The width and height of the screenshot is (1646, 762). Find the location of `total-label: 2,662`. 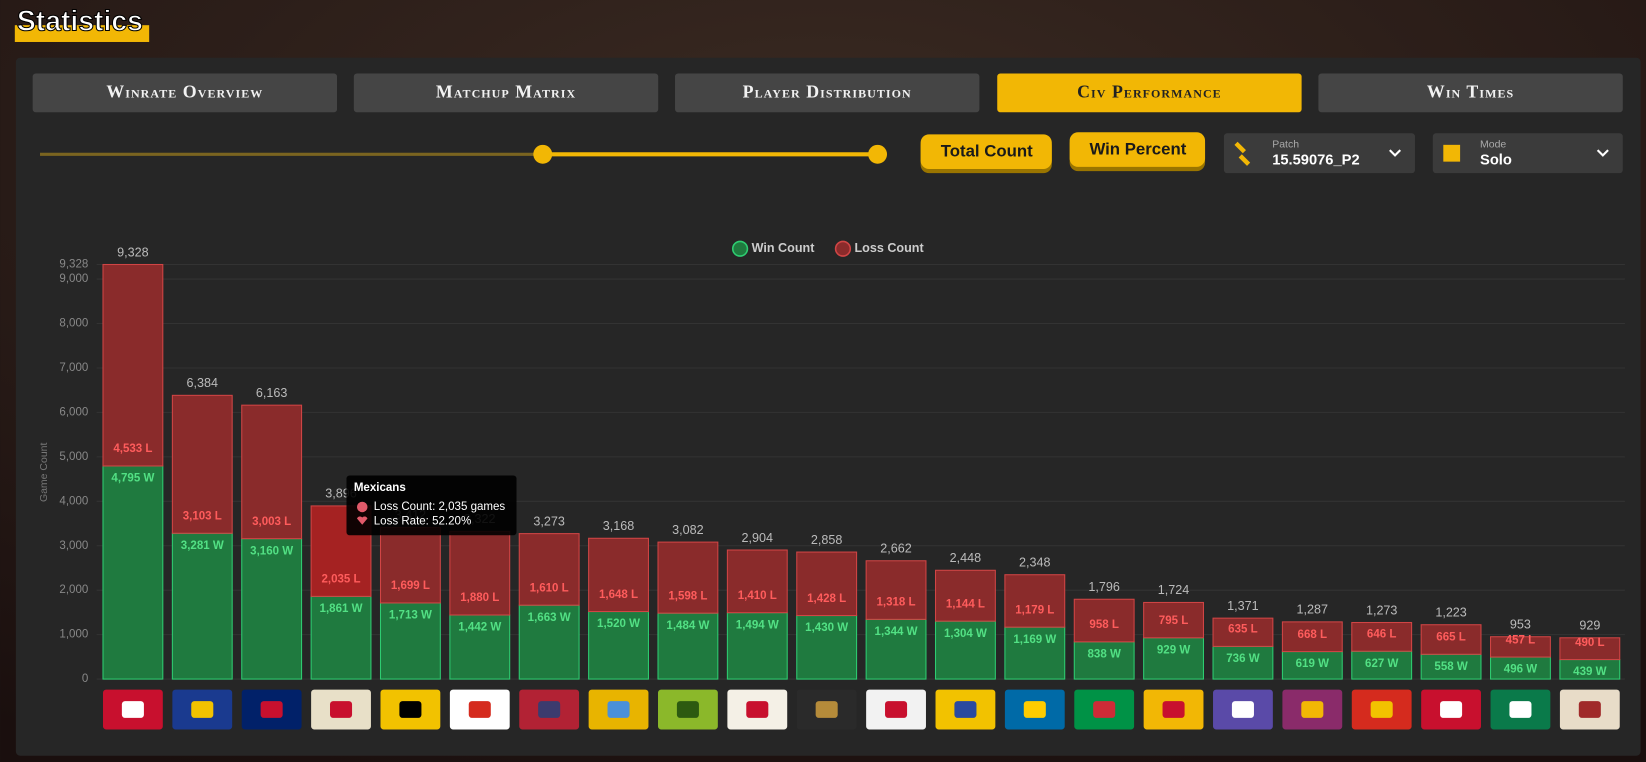

total-label: 2,662 is located at coordinates (895, 549).